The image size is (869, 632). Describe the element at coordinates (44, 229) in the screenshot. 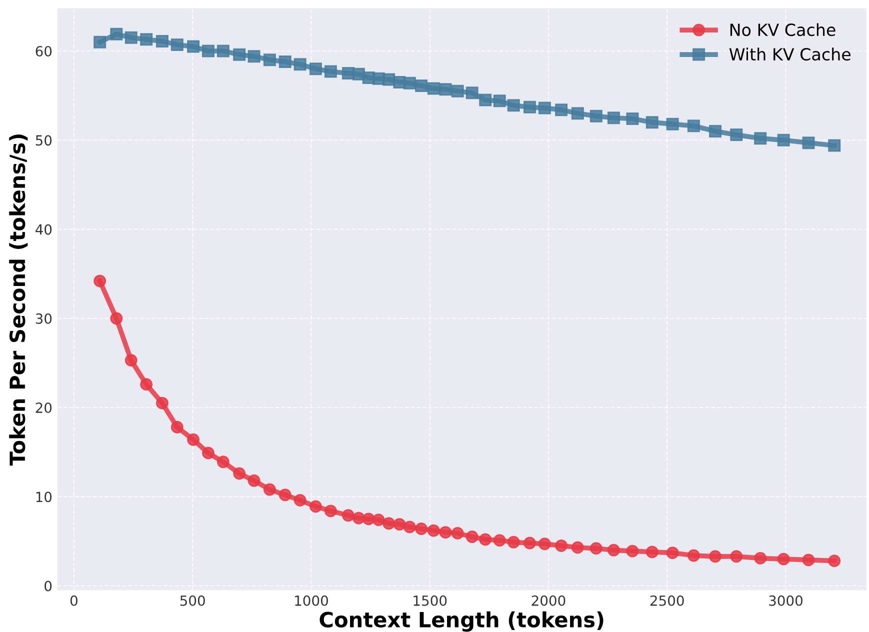

I see `y-tick-label: 40` at that location.